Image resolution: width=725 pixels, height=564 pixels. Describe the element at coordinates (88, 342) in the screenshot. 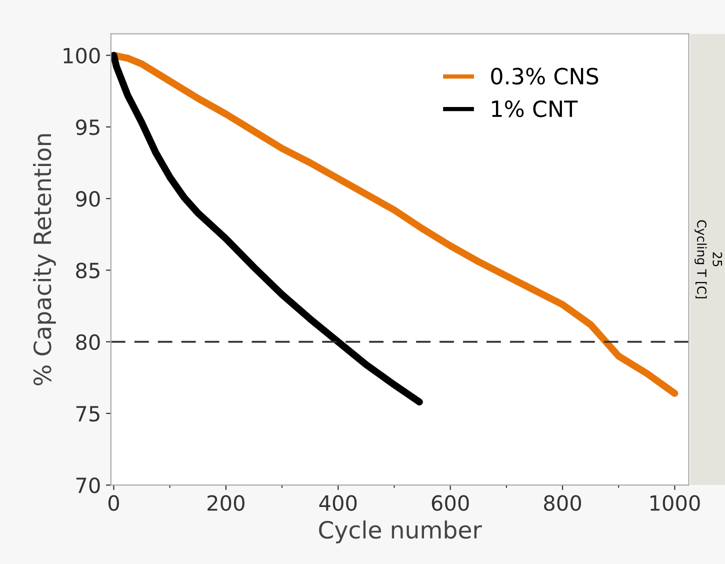

I see `y-tick-label: 80` at that location.